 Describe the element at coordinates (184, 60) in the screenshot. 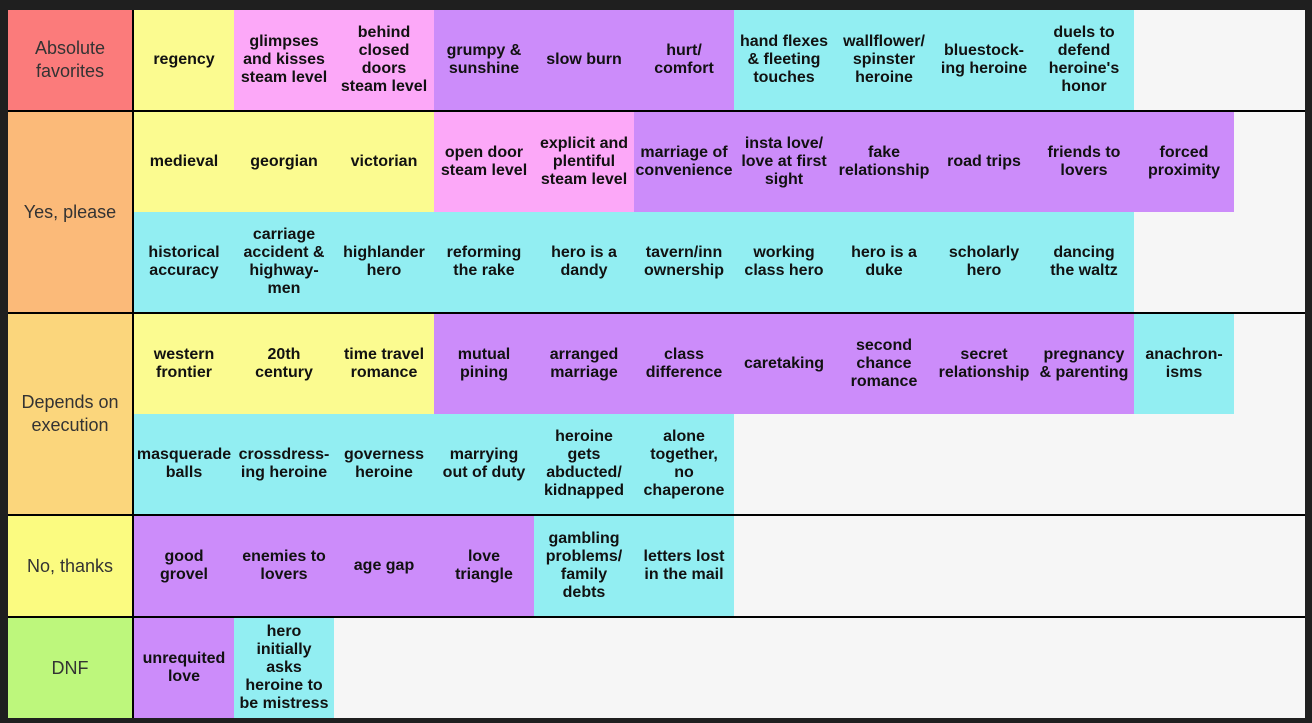

I see `tier-item-card: regency` at that location.